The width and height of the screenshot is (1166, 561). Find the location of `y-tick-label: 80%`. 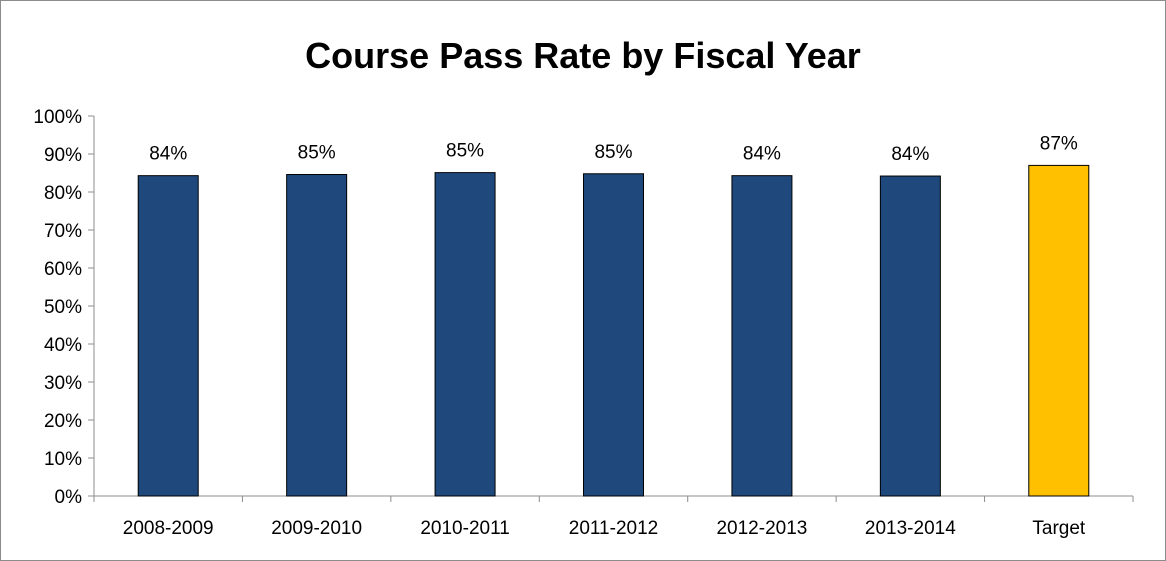

y-tick-label: 80% is located at coordinates (63, 193).